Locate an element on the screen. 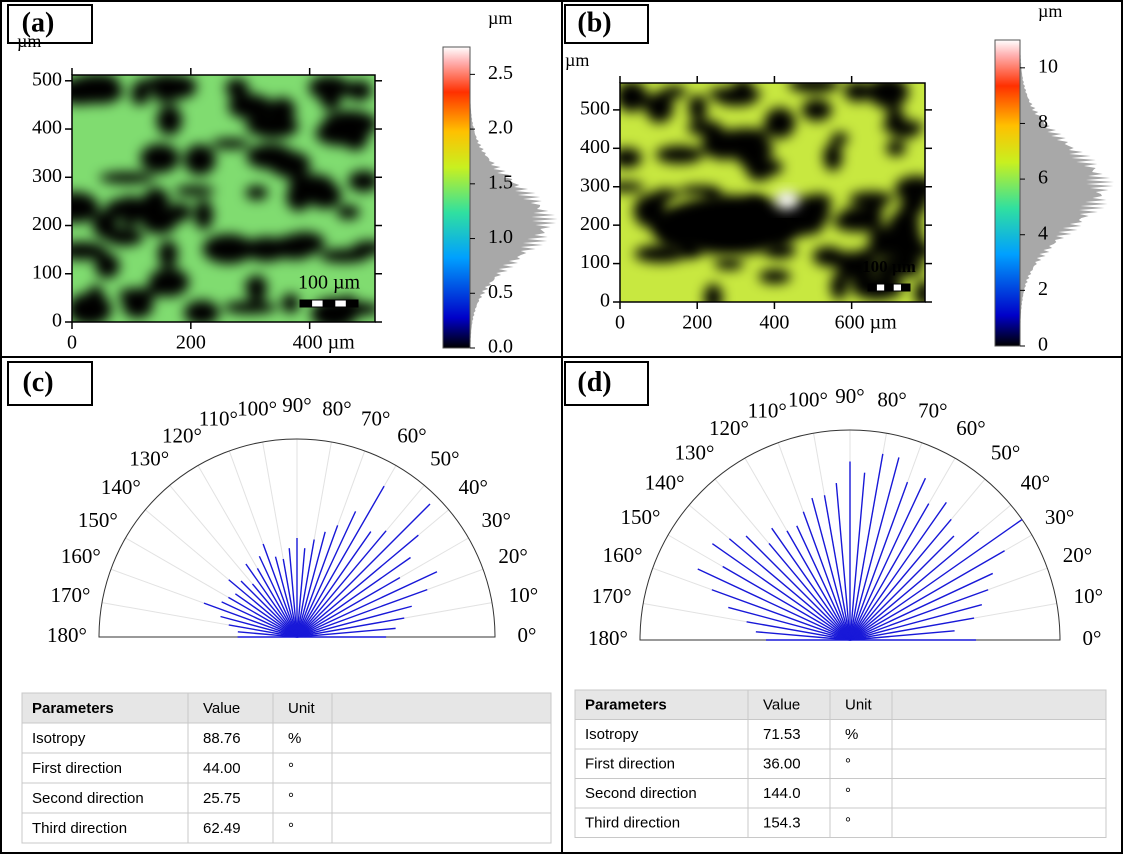 The width and height of the screenshot is (1123, 854). table-header: Parameters is located at coordinates (626, 705).